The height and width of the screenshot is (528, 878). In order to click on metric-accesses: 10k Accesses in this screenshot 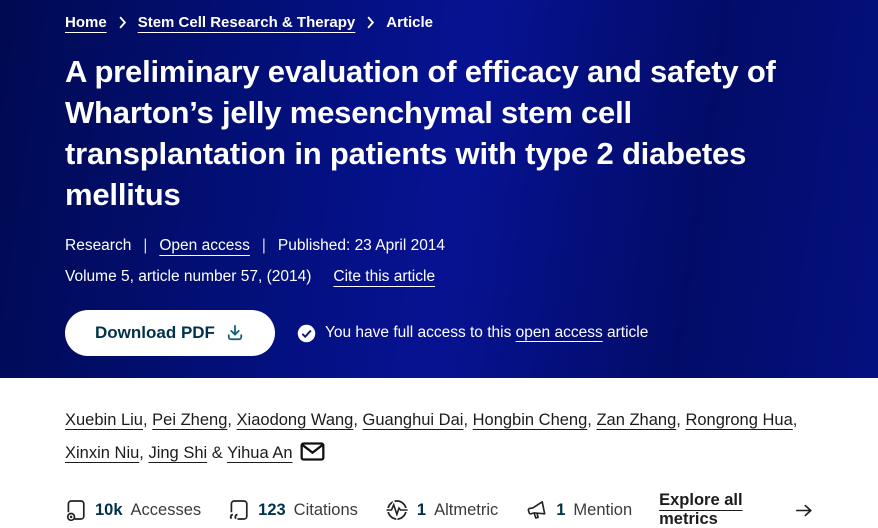, I will do `click(133, 510)`.